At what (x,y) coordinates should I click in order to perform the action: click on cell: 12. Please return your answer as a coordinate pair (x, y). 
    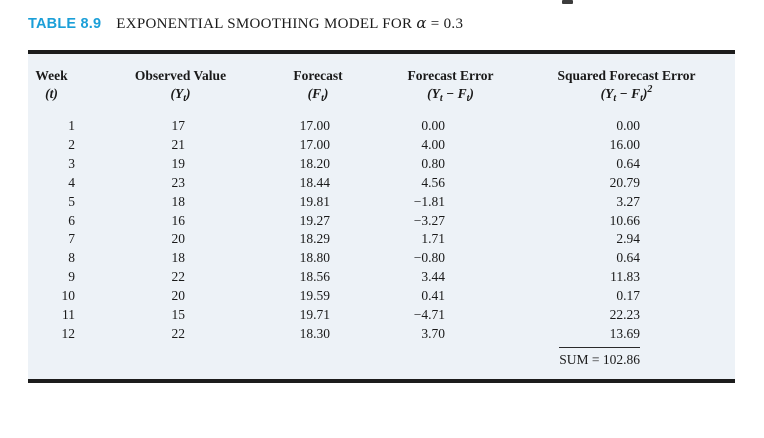
    Looking at the image, I should click on (68, 333).